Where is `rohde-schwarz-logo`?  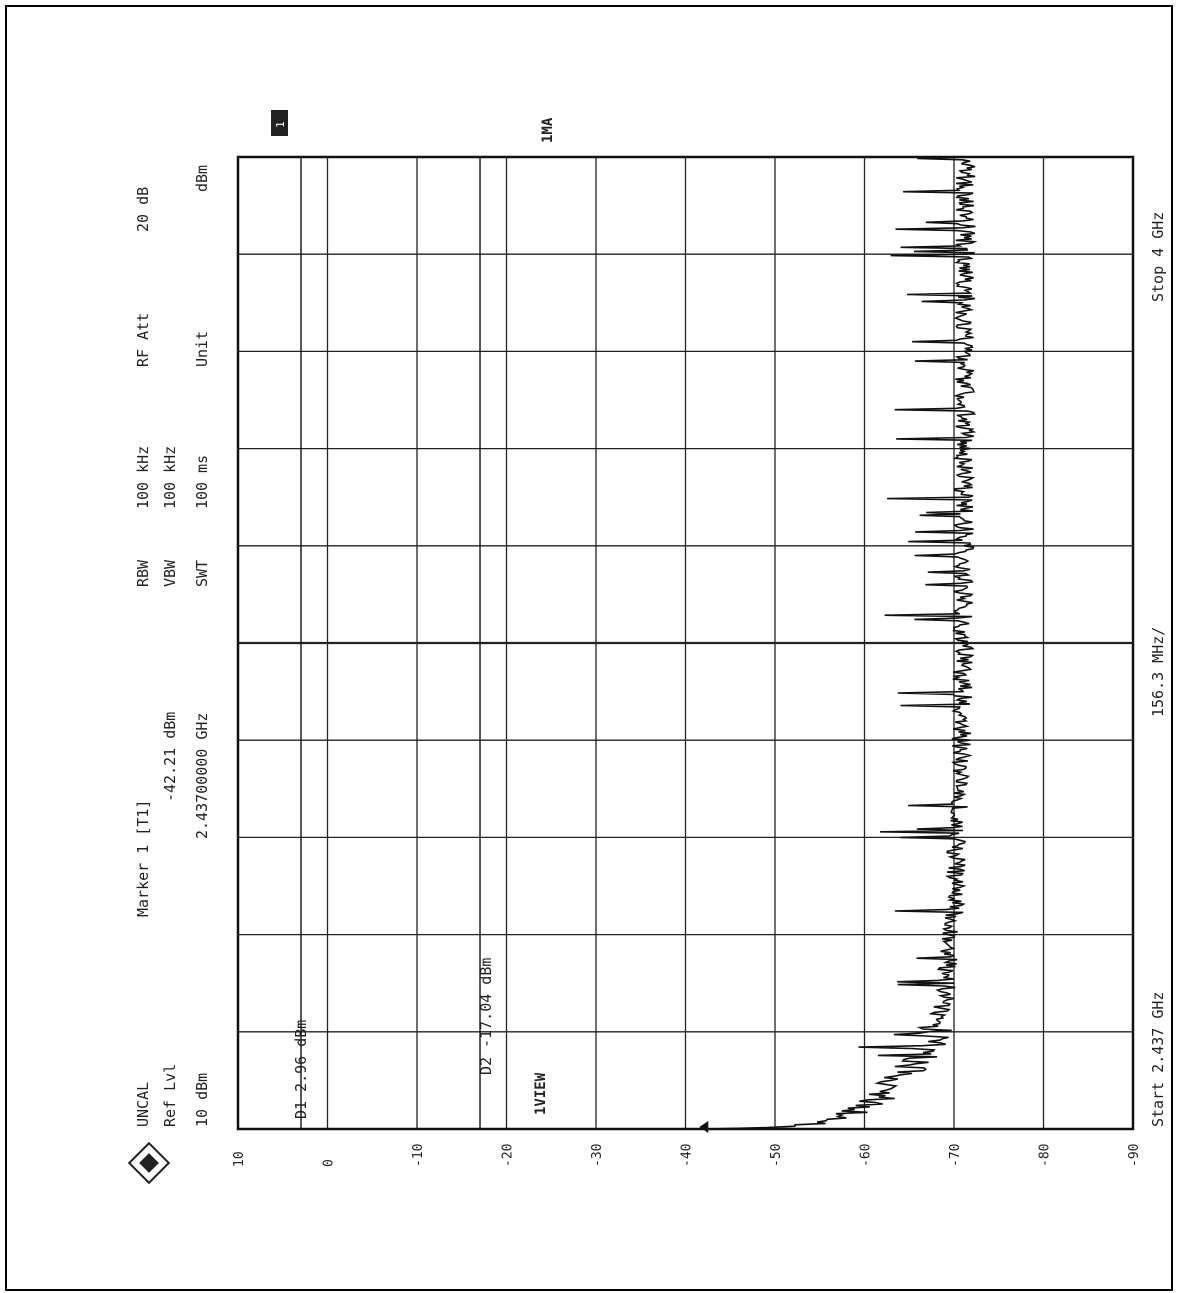
rohde-schwarz-logo is located at coordinates (149, 1163).